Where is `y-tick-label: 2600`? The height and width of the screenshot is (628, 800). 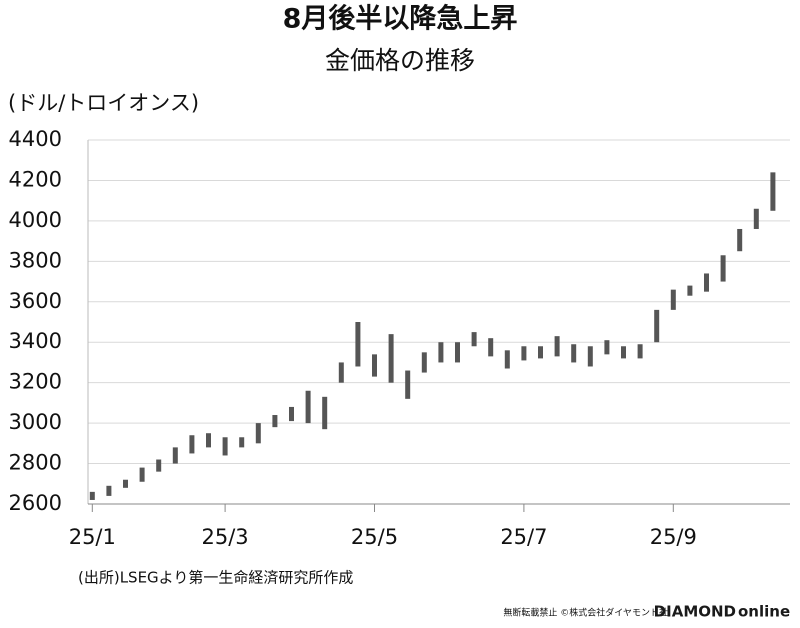 y-tick-label: 2600 is located at coordinates (35, 503).